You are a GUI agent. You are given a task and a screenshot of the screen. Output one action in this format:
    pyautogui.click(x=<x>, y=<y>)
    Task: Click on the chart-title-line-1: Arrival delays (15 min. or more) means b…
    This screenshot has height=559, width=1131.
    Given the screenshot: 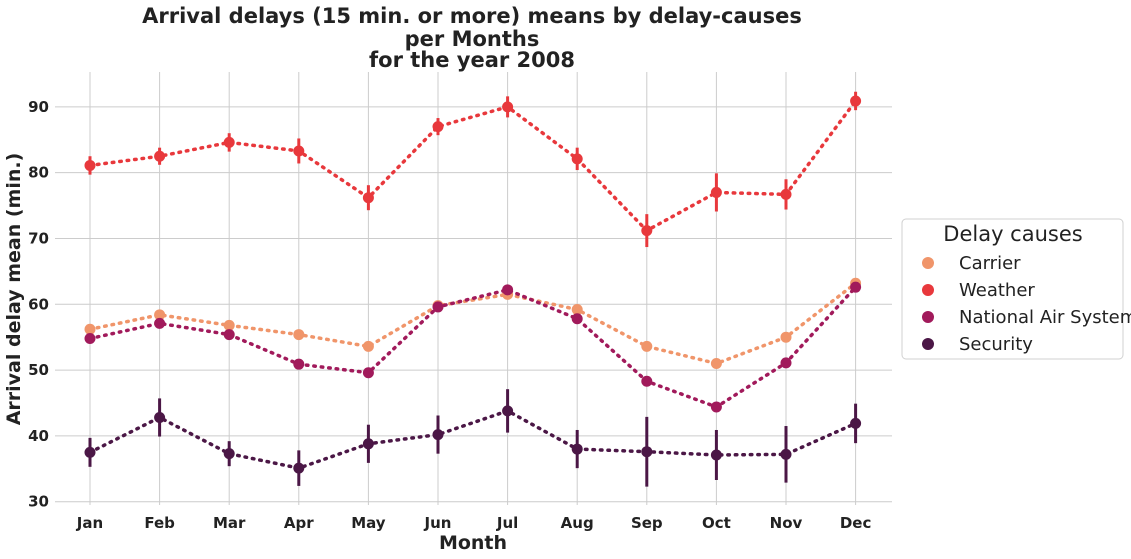 What is the action you would take?
    pyautogui.click(x=472, y=16)
    